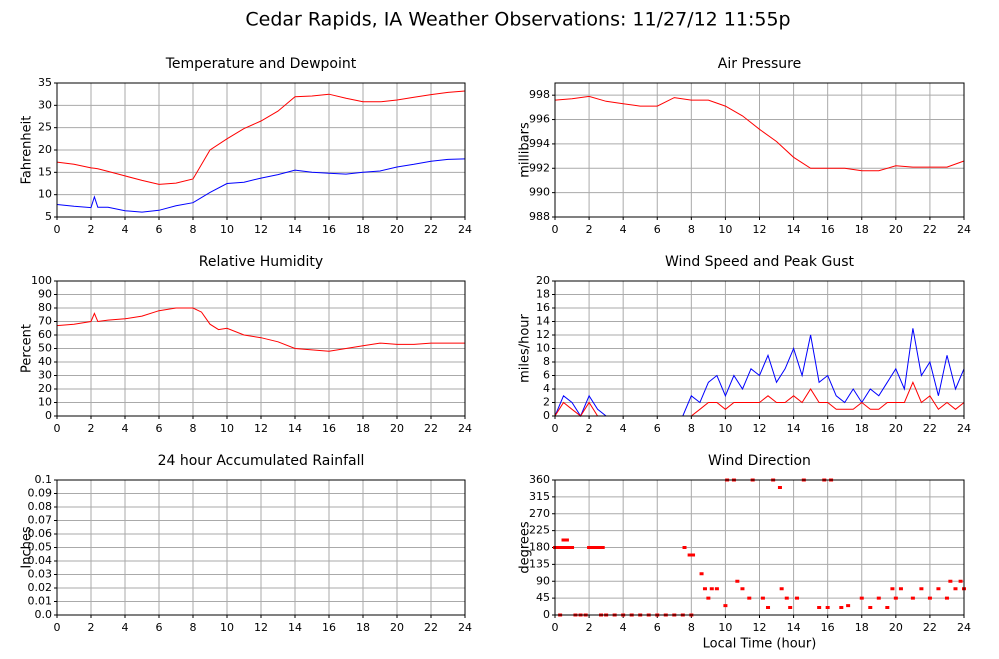 The height and width of the screenshot is (659, 999). I want to click on y-tick-label: 998, so click(539, 94).